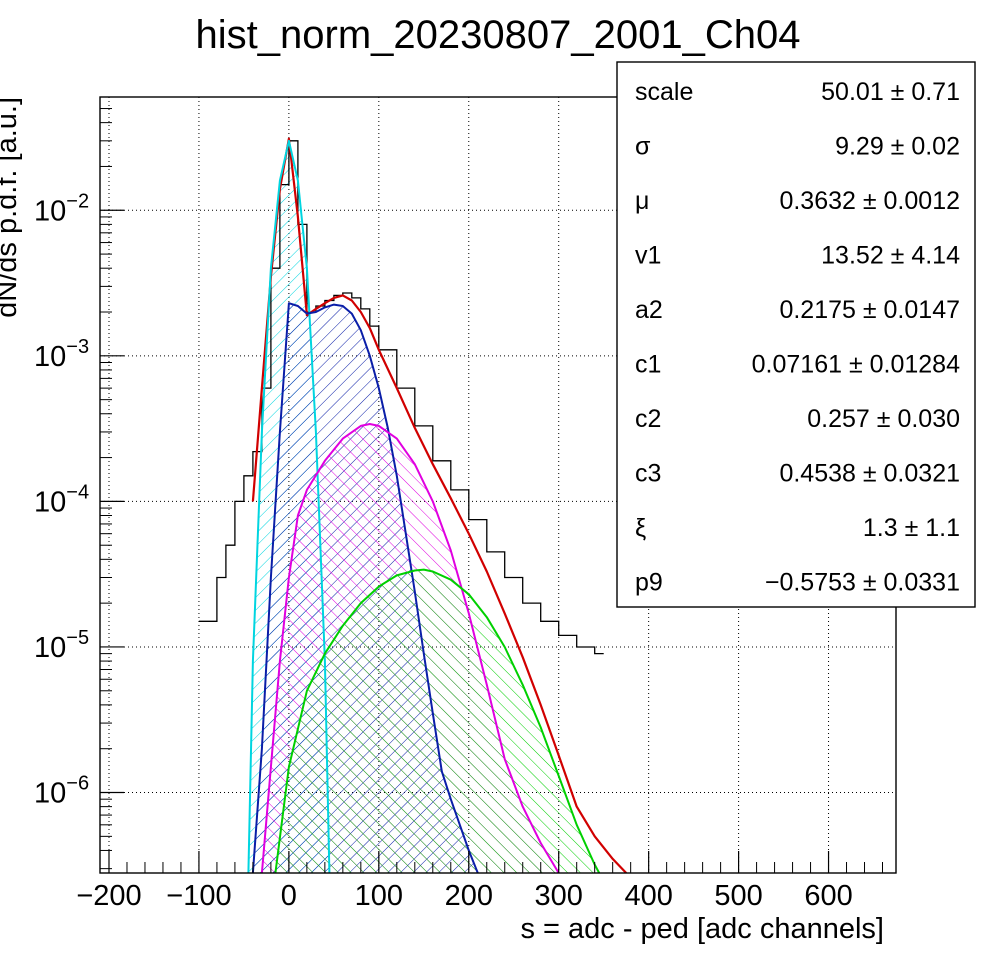 The height and width of the screenshot is (972, 996). What do you see at coordinates (869, 201) in the screenshot?
I see `stat-value: 0.3632 ± 0.0012` at bounding box center [869, 201].